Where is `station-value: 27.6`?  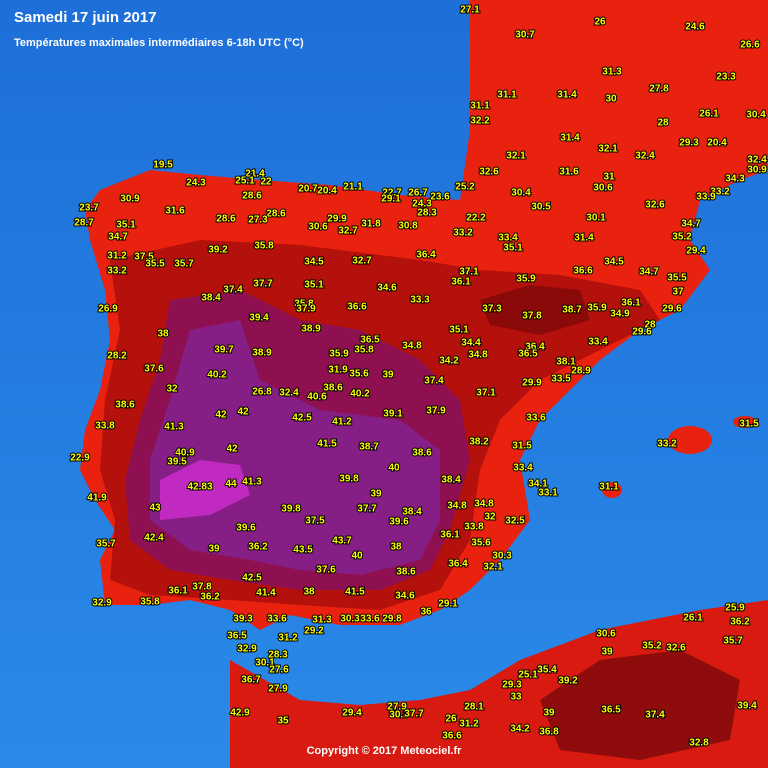
station-value: 27.6 is located at coordinates (279, 670).